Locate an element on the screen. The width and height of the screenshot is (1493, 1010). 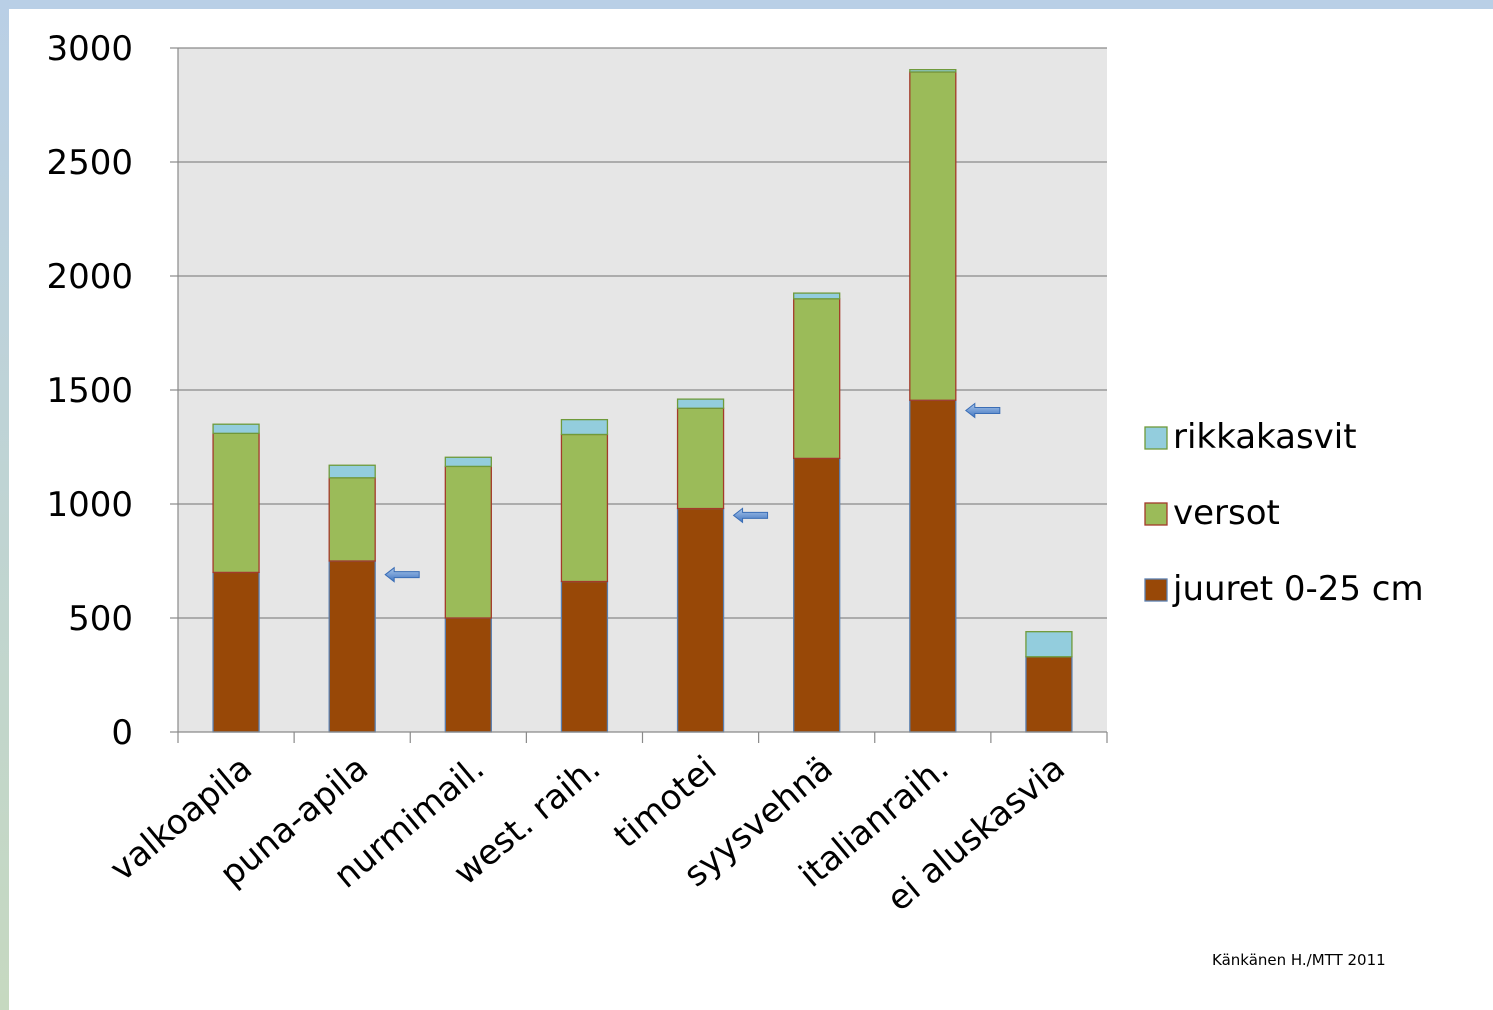
y-tick-label: 2500 is located at coordinates (89, 163).